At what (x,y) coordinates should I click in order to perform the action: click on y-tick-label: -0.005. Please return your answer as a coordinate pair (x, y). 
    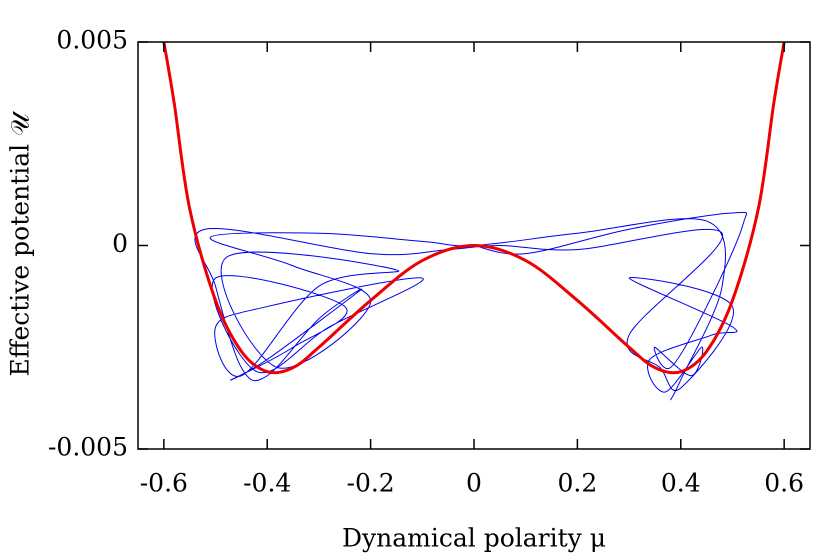
    Looking at the image, I should click on (88, 447).